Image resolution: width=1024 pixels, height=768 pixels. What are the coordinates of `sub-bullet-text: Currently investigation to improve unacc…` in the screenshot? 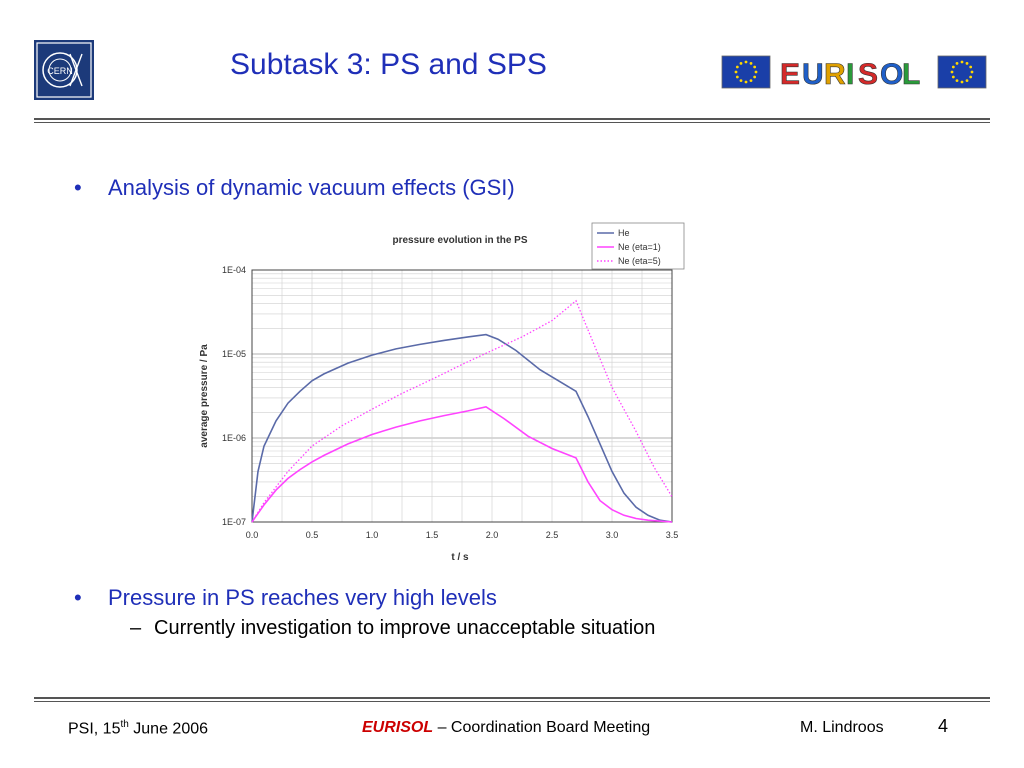 It's located at (405, 628).